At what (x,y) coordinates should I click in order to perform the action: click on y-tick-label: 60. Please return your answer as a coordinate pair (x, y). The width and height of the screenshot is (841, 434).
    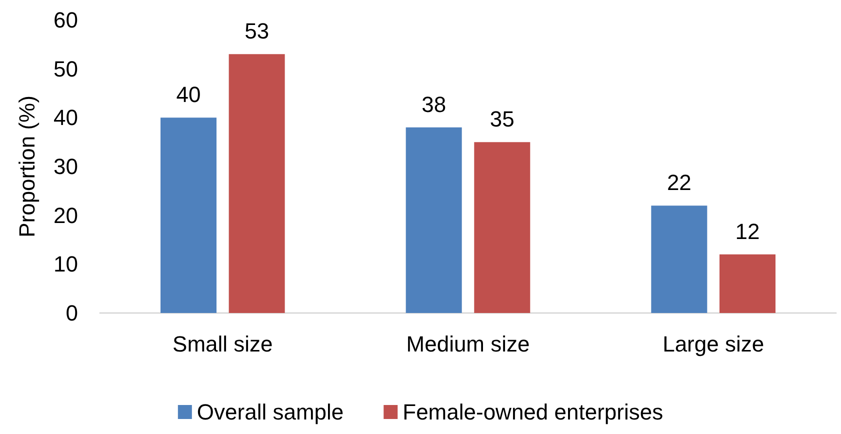
    Looking at the image, I should click on (66, 20).